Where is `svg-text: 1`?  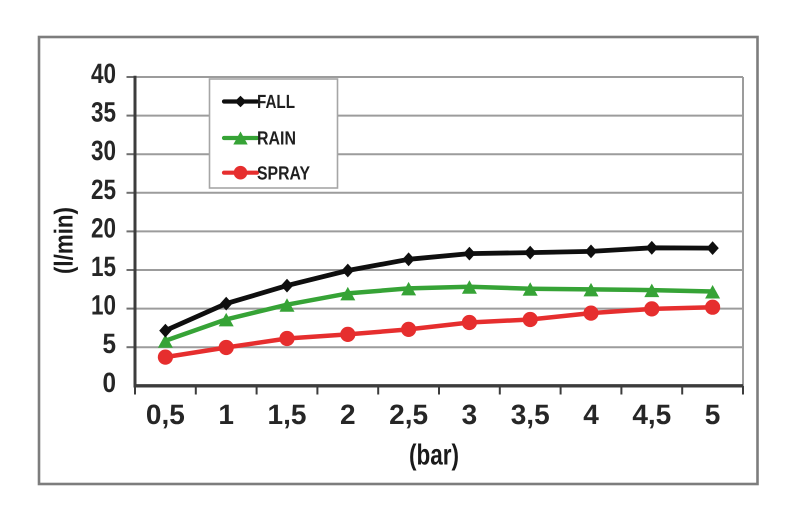
svg-text: 1 is located at coordinates (226, 414).